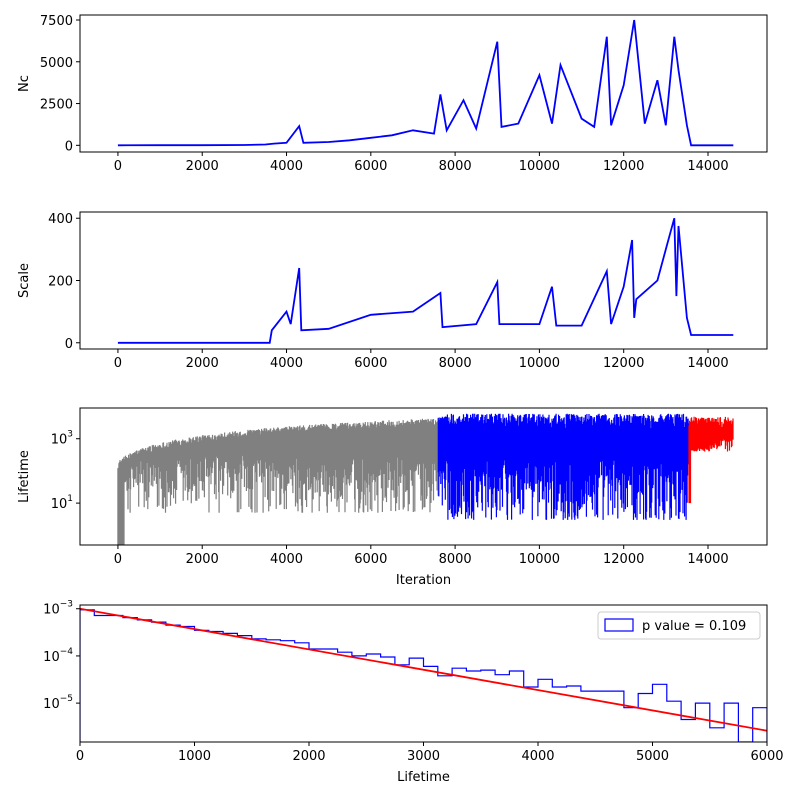 This screenshot has height=800, width=800. What do you see at coordinates (58, 656) in the screenshot?
I see `y-tick-label: 10⁻⁴` at bounding box center [58, 656].